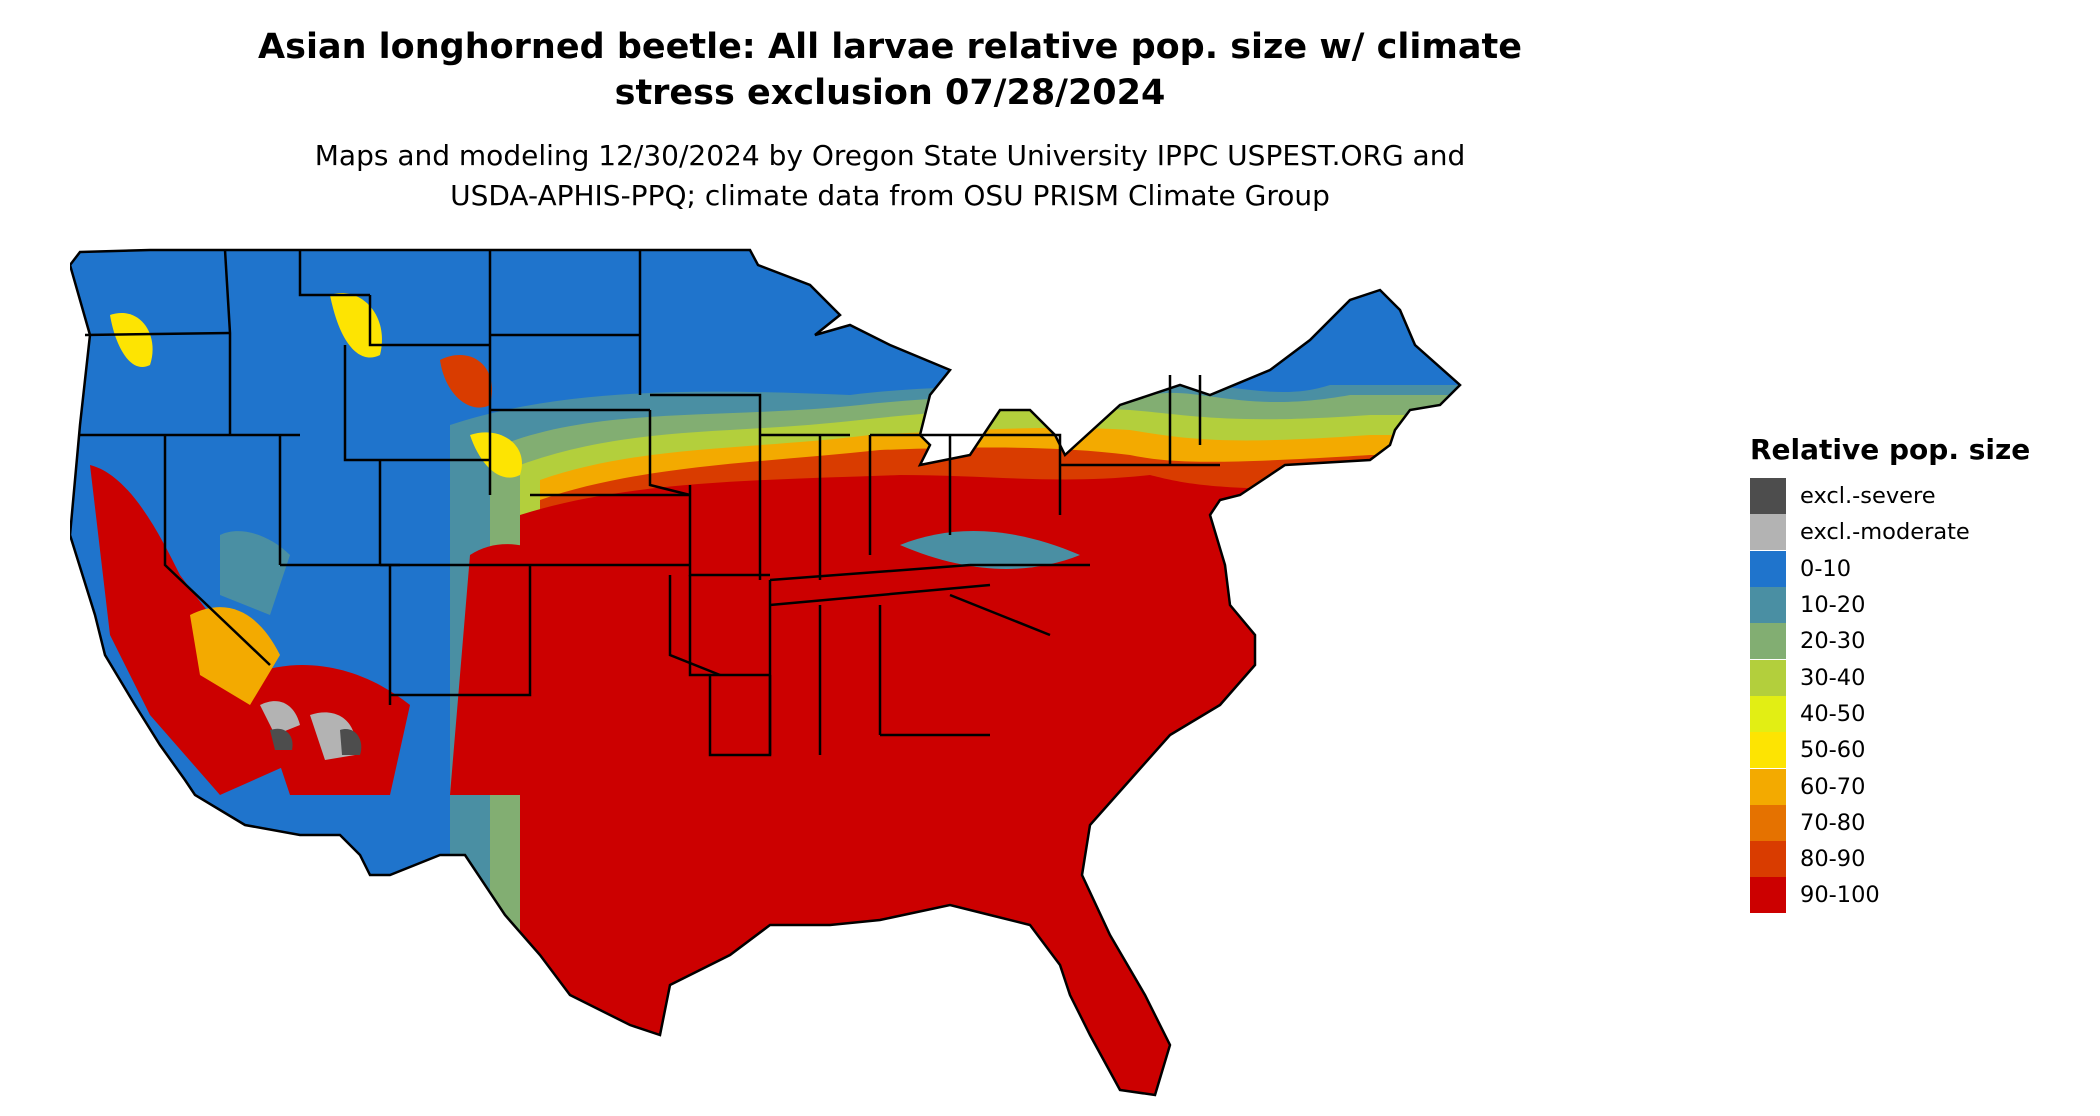 The width and height of the screenshot is (2100, 1116). I want to click on border-ok-tx, so click(694, 626).